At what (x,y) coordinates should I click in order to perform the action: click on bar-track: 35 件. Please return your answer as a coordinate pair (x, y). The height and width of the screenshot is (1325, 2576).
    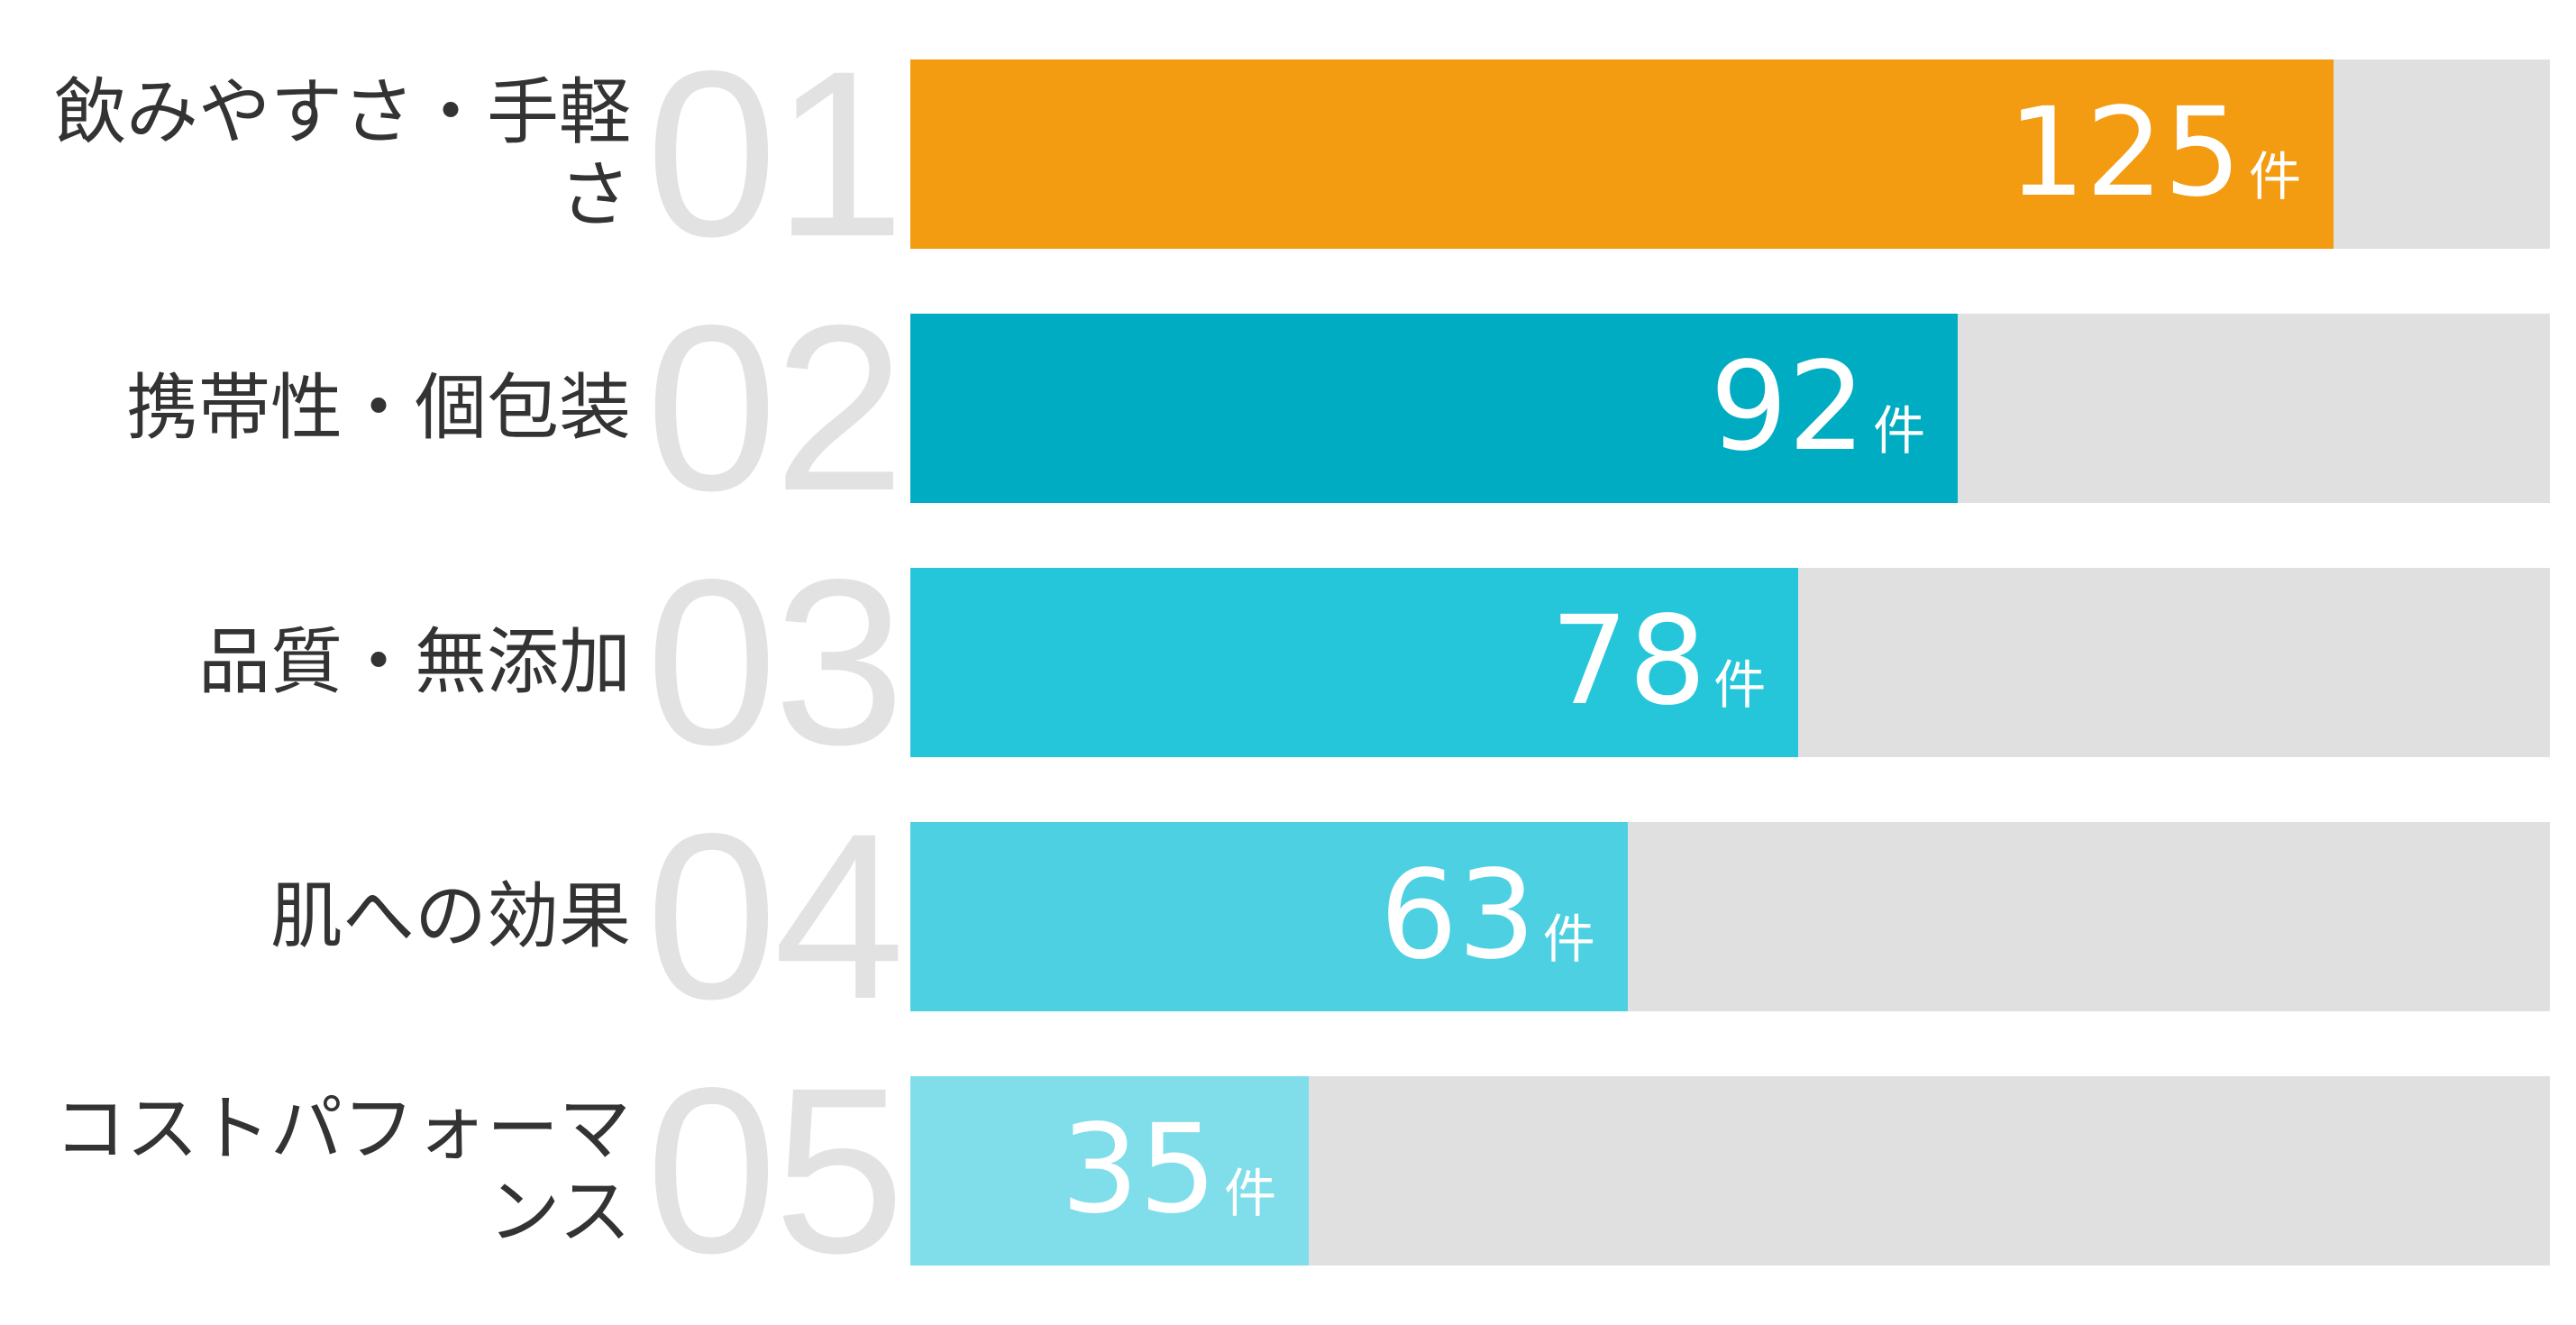
    Looking at the image, I should click on (1730, 1171).